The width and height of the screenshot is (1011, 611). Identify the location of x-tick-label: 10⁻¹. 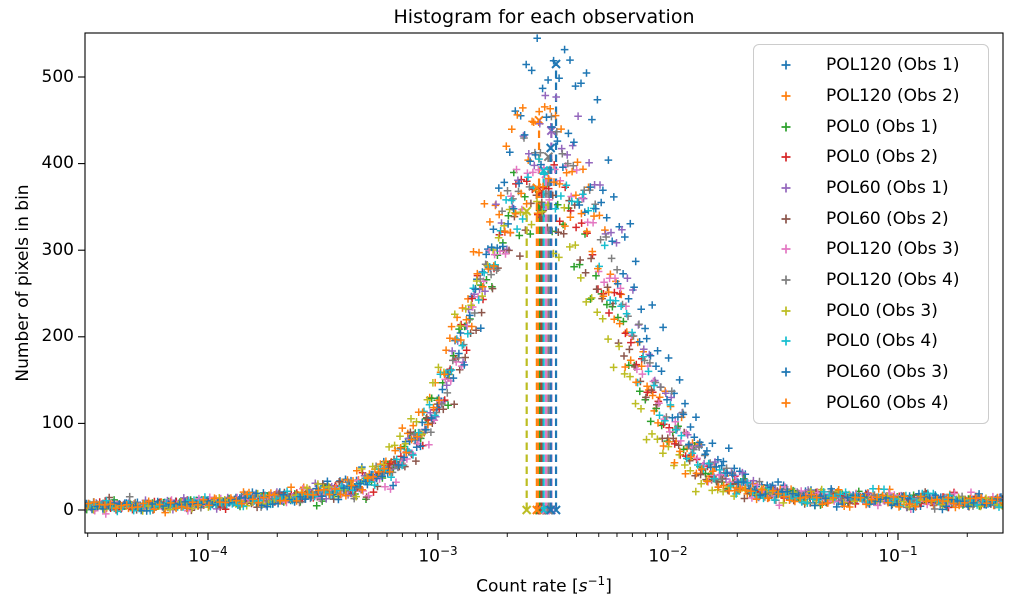
(898, 555).